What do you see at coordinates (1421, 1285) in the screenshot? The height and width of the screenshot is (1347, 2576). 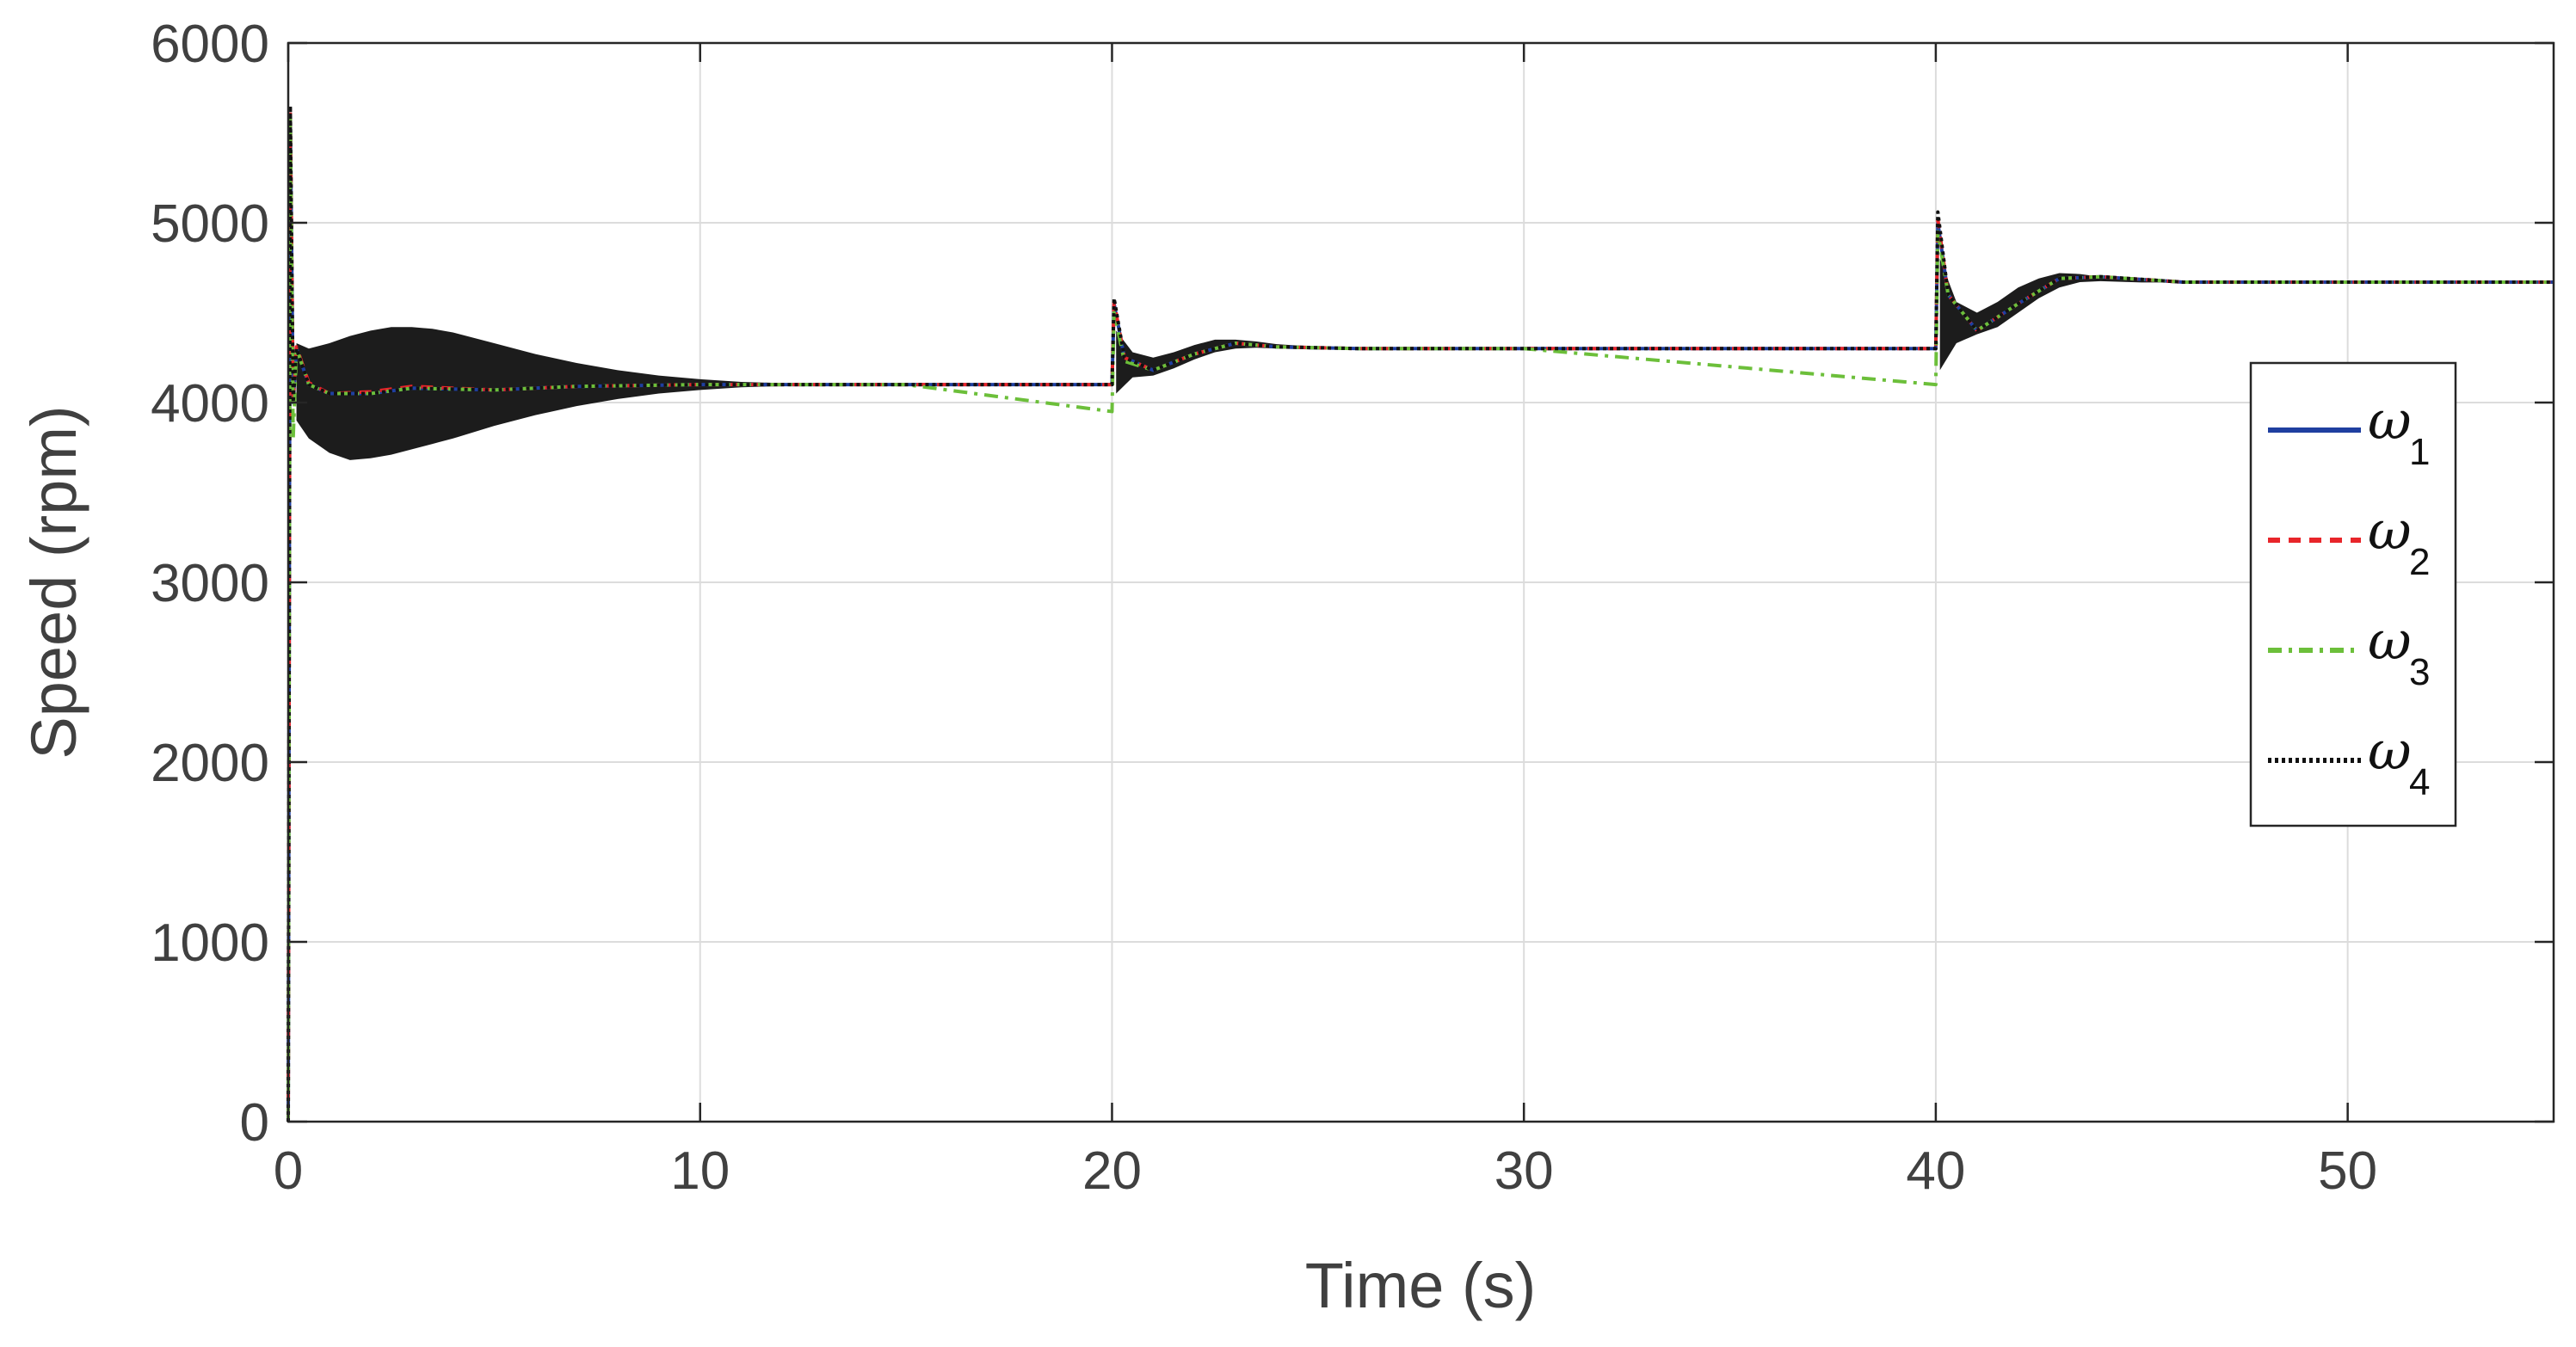 I see `x-axis-label: Time (s)` at bounding box center [1421, 1285].